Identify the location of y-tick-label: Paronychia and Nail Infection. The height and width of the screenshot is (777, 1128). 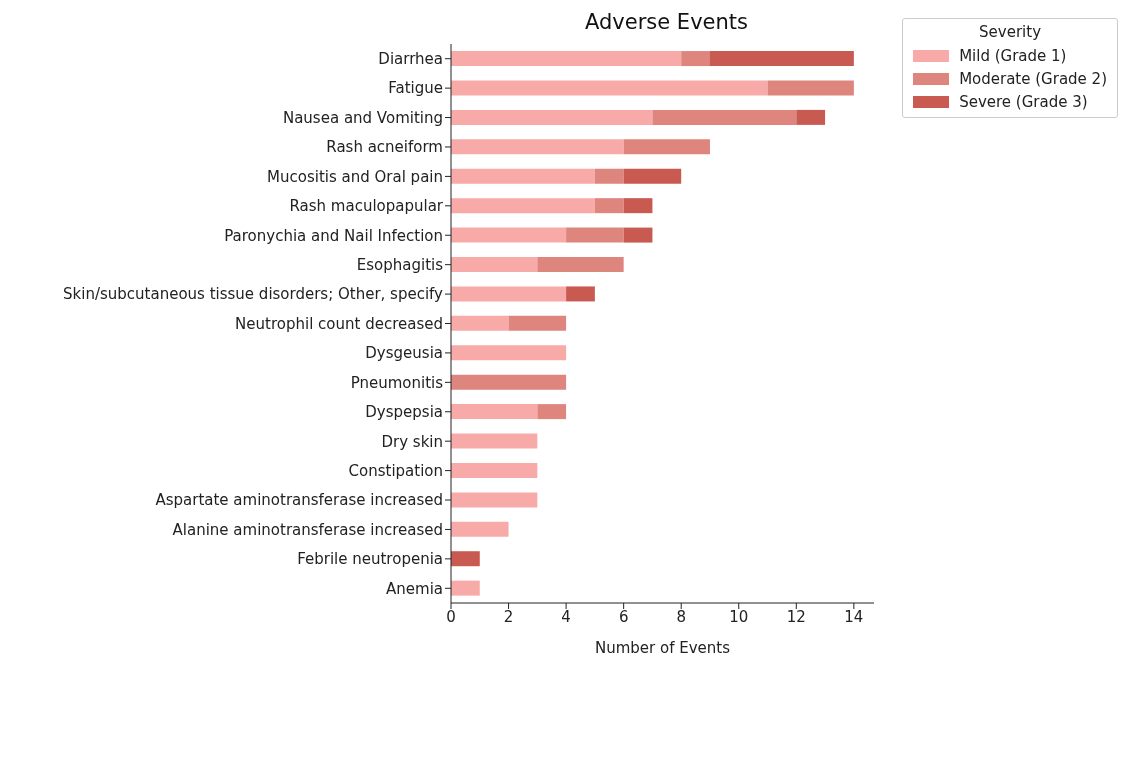
(333, 235).